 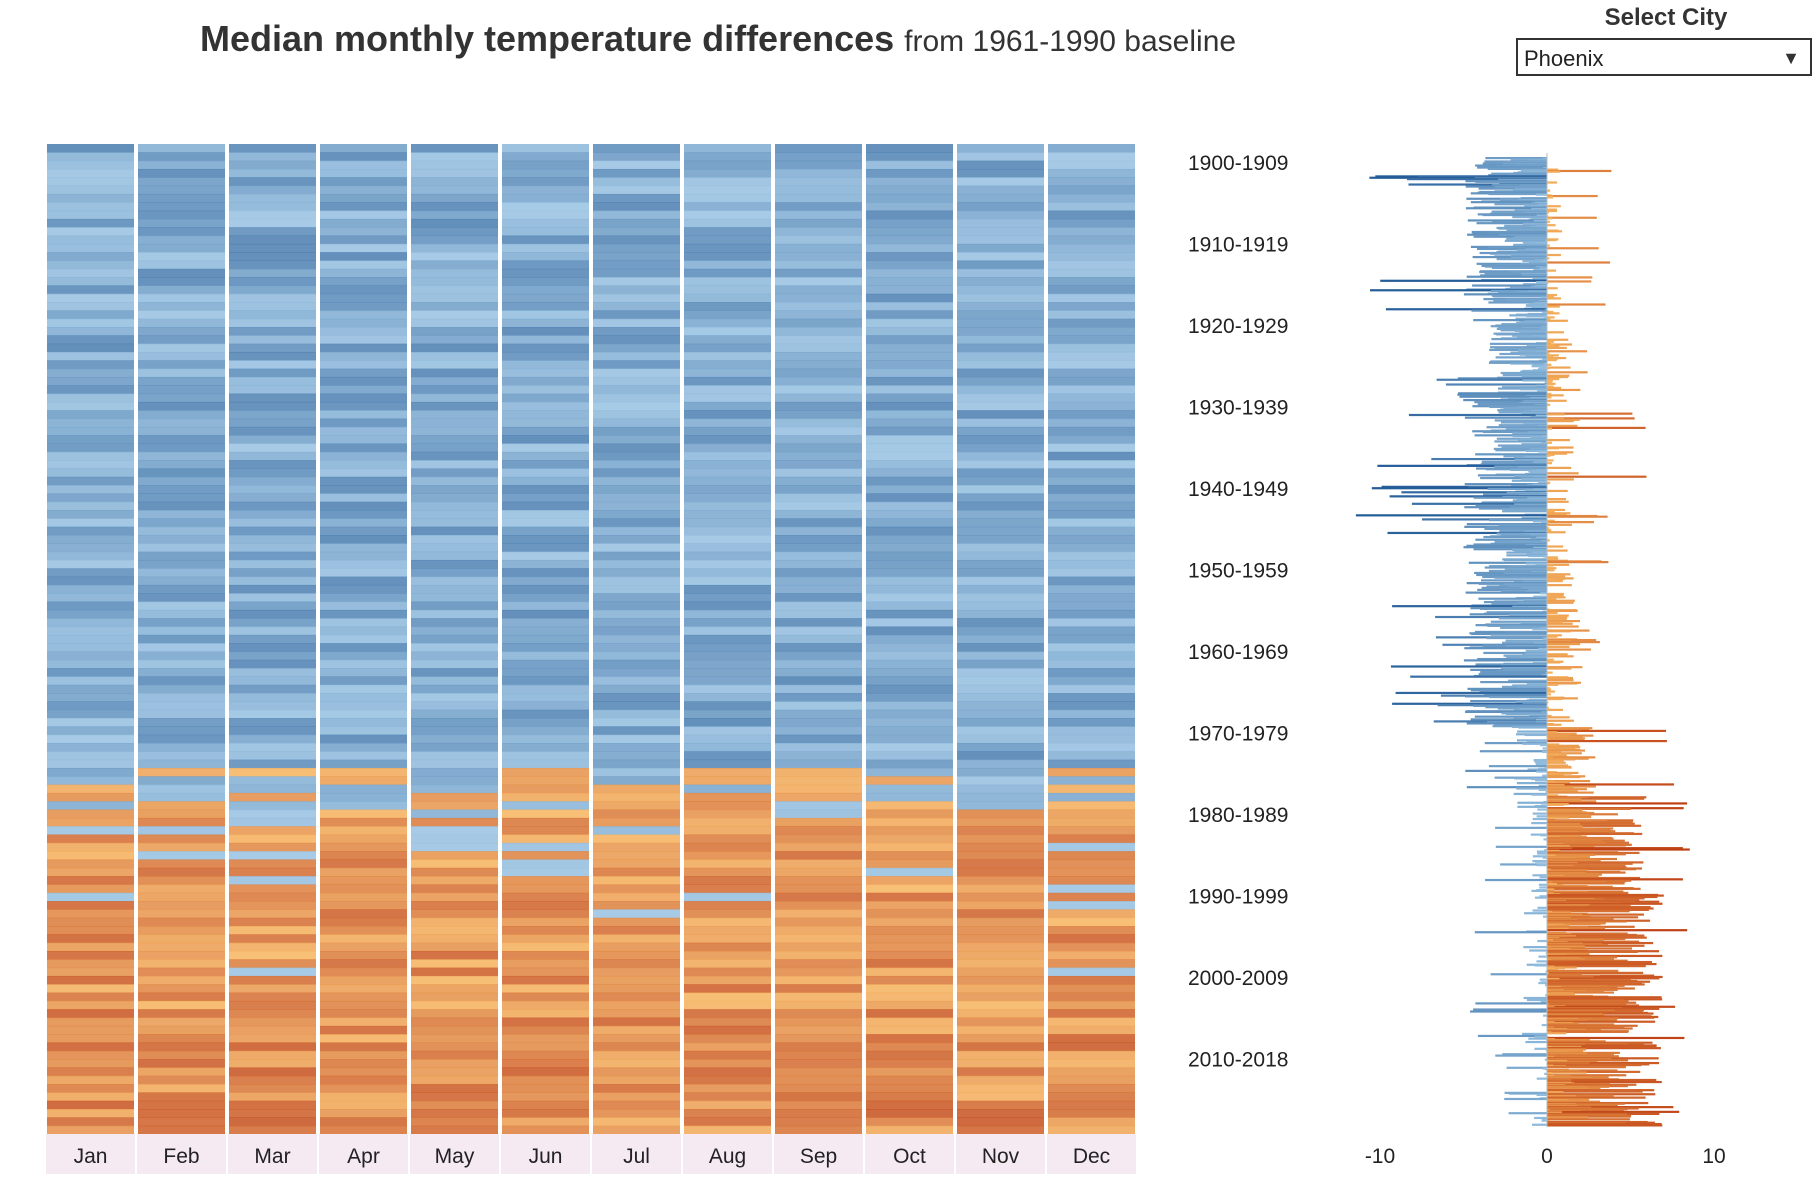 I want to click on month-label: Nov, so click(x=1001, y=1156).